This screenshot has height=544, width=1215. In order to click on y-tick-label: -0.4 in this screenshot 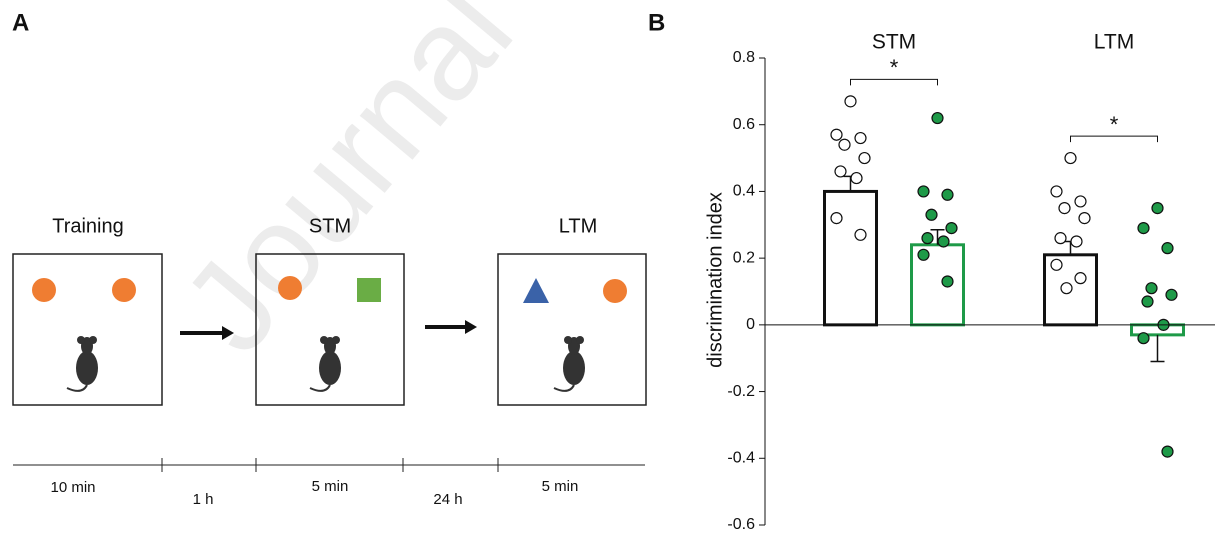, I will do `click(741, 458)`.